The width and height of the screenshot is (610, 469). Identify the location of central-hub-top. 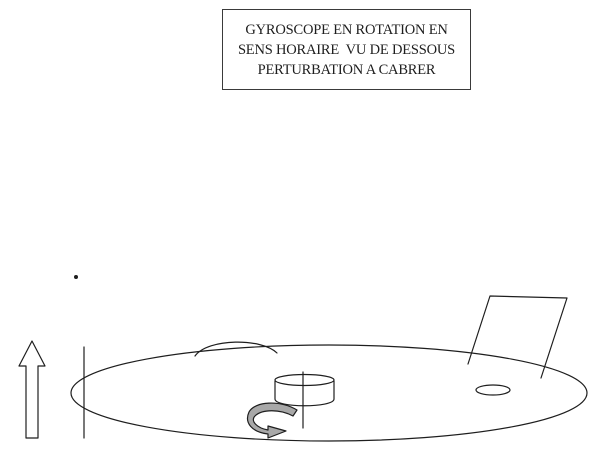
(304, 380).